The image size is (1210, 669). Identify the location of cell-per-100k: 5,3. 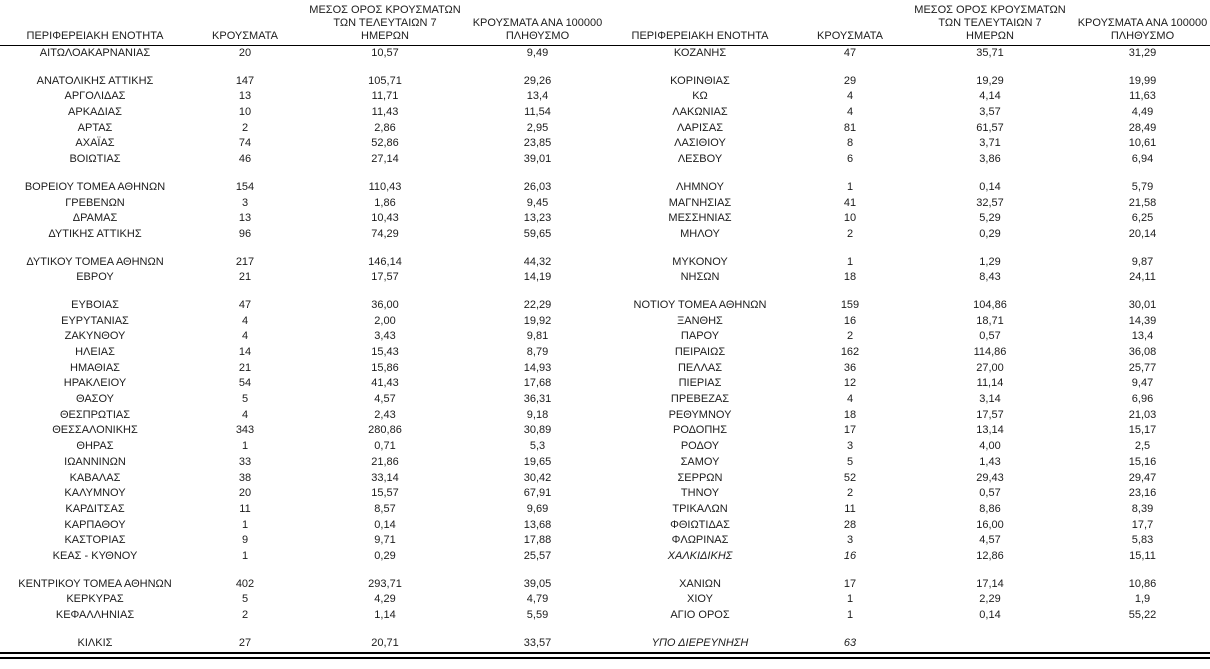
(537, 446).